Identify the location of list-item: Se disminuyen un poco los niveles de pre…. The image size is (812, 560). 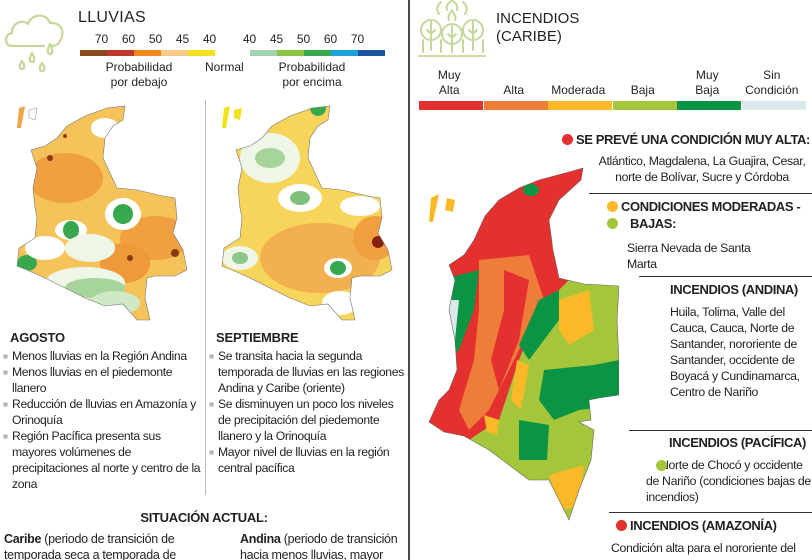
(308, 420).